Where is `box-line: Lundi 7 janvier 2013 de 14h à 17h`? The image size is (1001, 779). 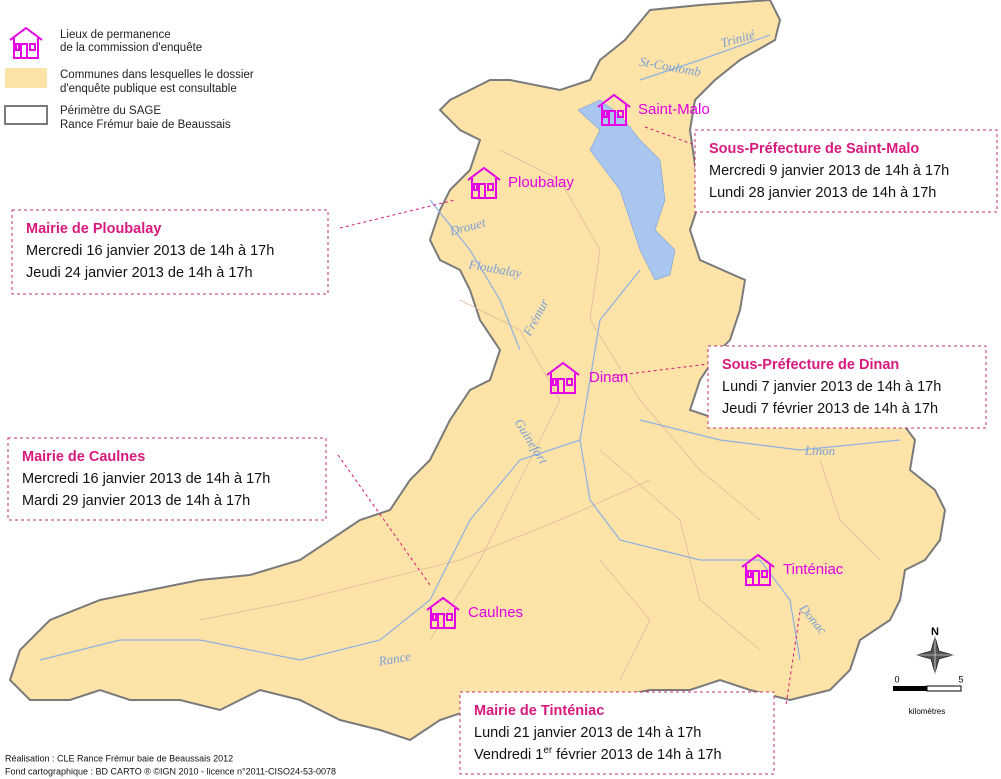
box-line: Lundi 7 janvier 2013 de 14h à 17h is located at coordinates (831, 387).